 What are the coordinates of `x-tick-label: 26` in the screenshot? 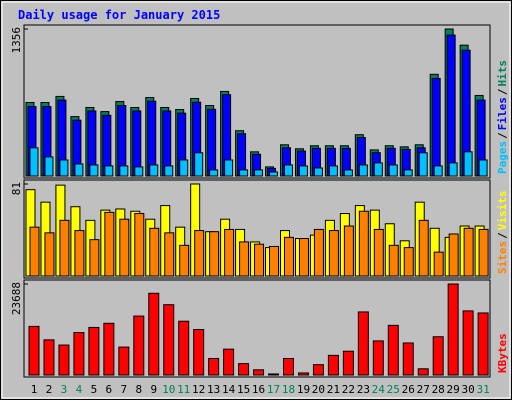 It's located at (408, 389).